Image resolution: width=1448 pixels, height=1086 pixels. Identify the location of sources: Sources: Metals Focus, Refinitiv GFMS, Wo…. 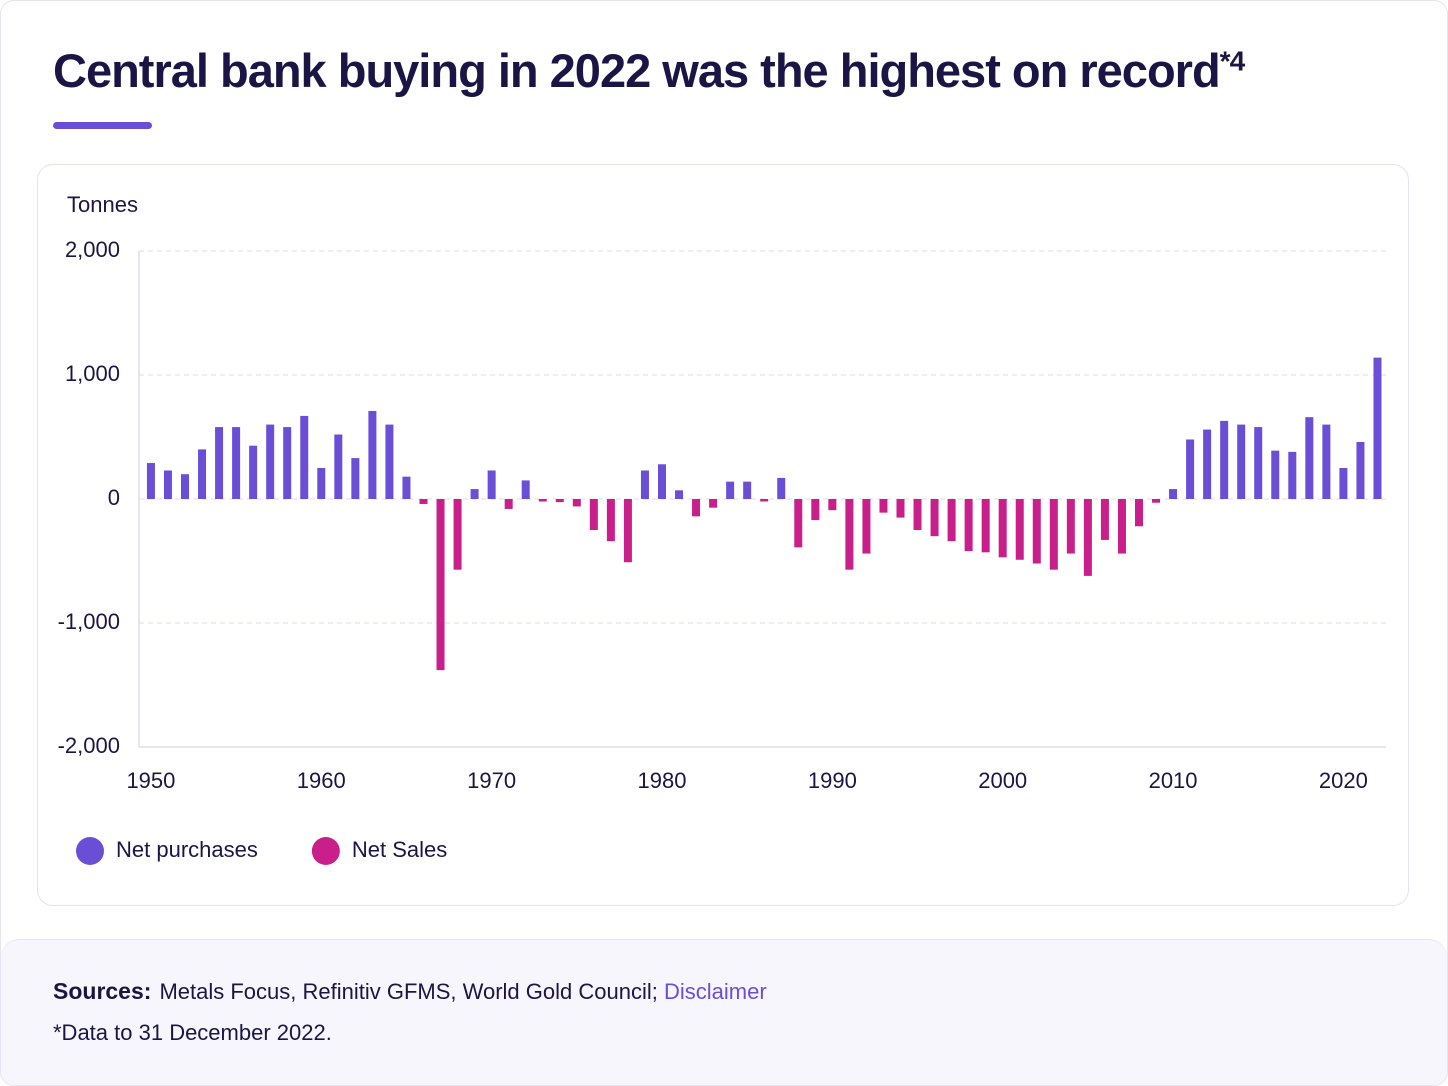
(410, 991).